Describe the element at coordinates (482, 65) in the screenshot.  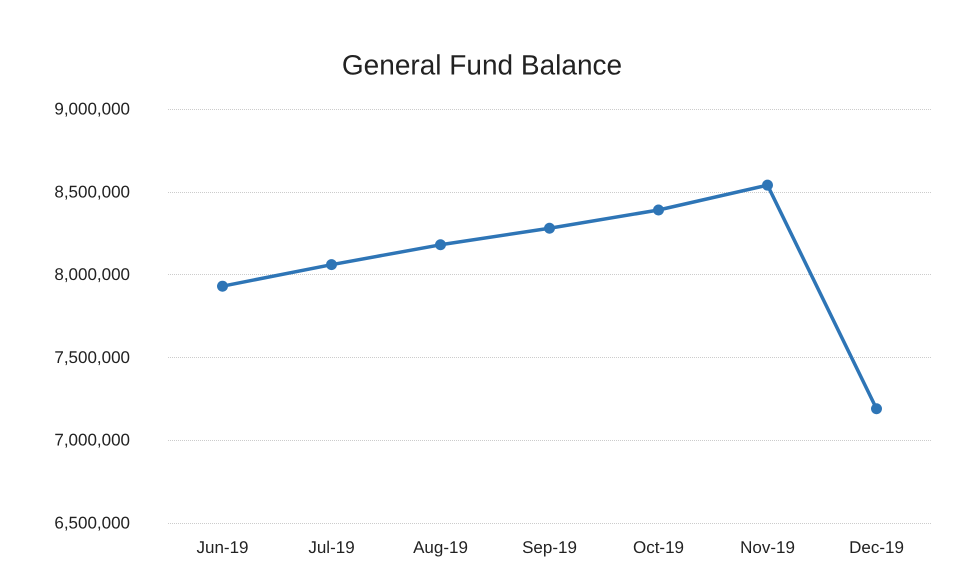
I see `chart-title: General Fund Balance` at that location.